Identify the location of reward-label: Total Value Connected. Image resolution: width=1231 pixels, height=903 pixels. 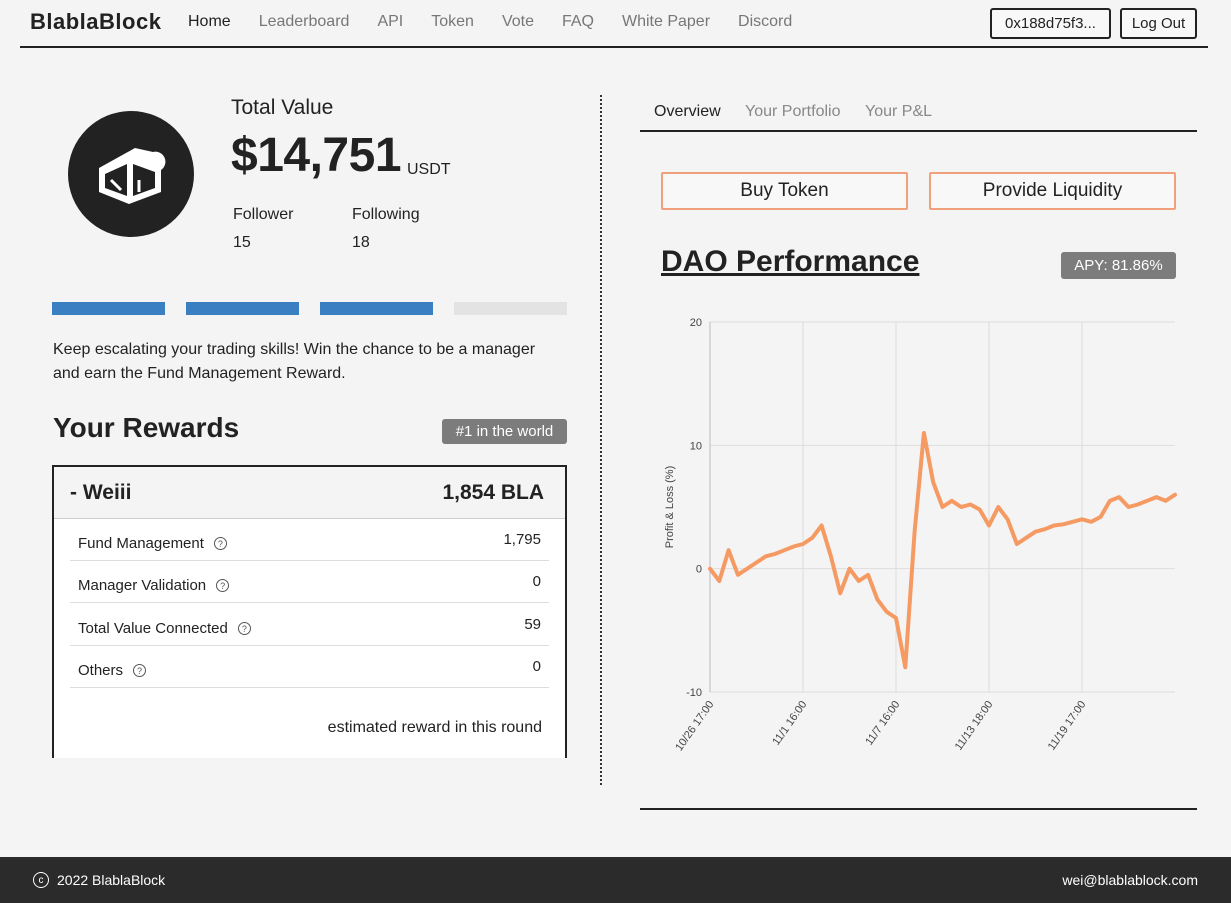
(153, 628).